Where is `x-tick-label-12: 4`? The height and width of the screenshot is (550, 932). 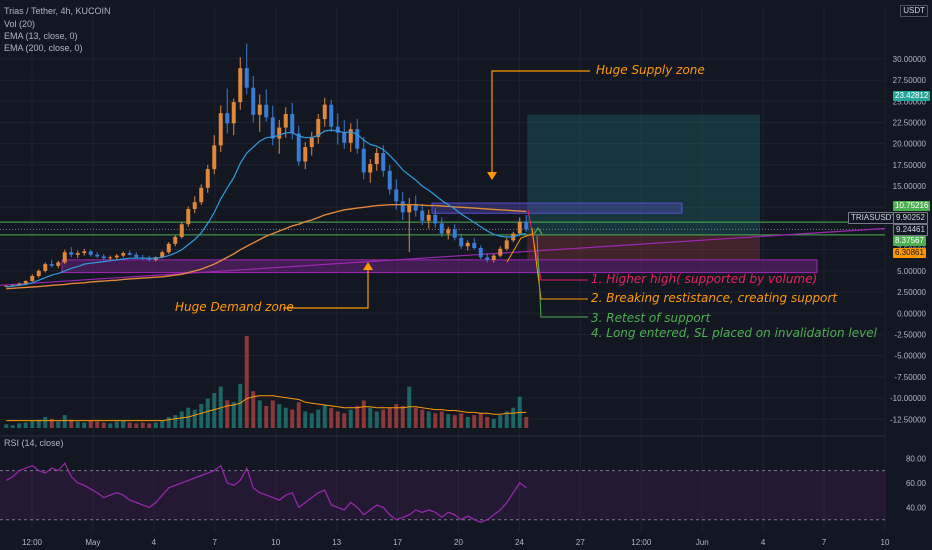 x-tick-label-12: 4 is located at coordinates (763, 542).